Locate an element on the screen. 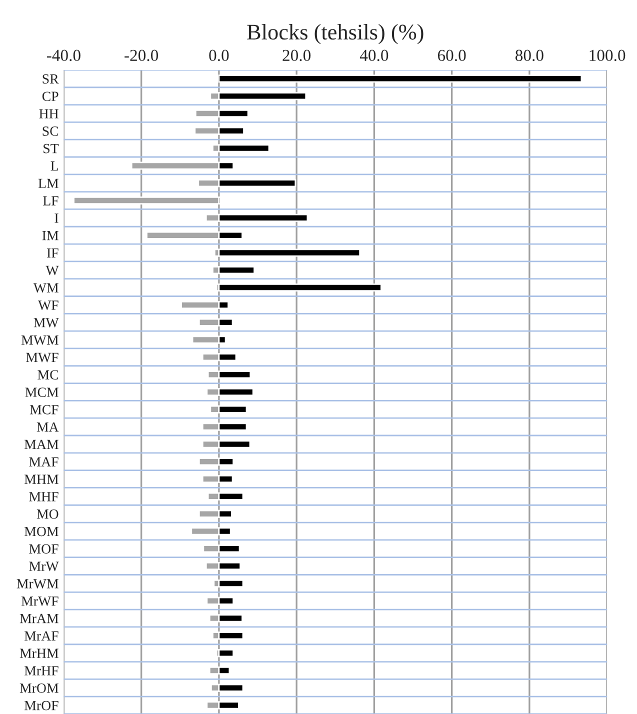  y-tick-label: WM is located at coordinates (45, 288).